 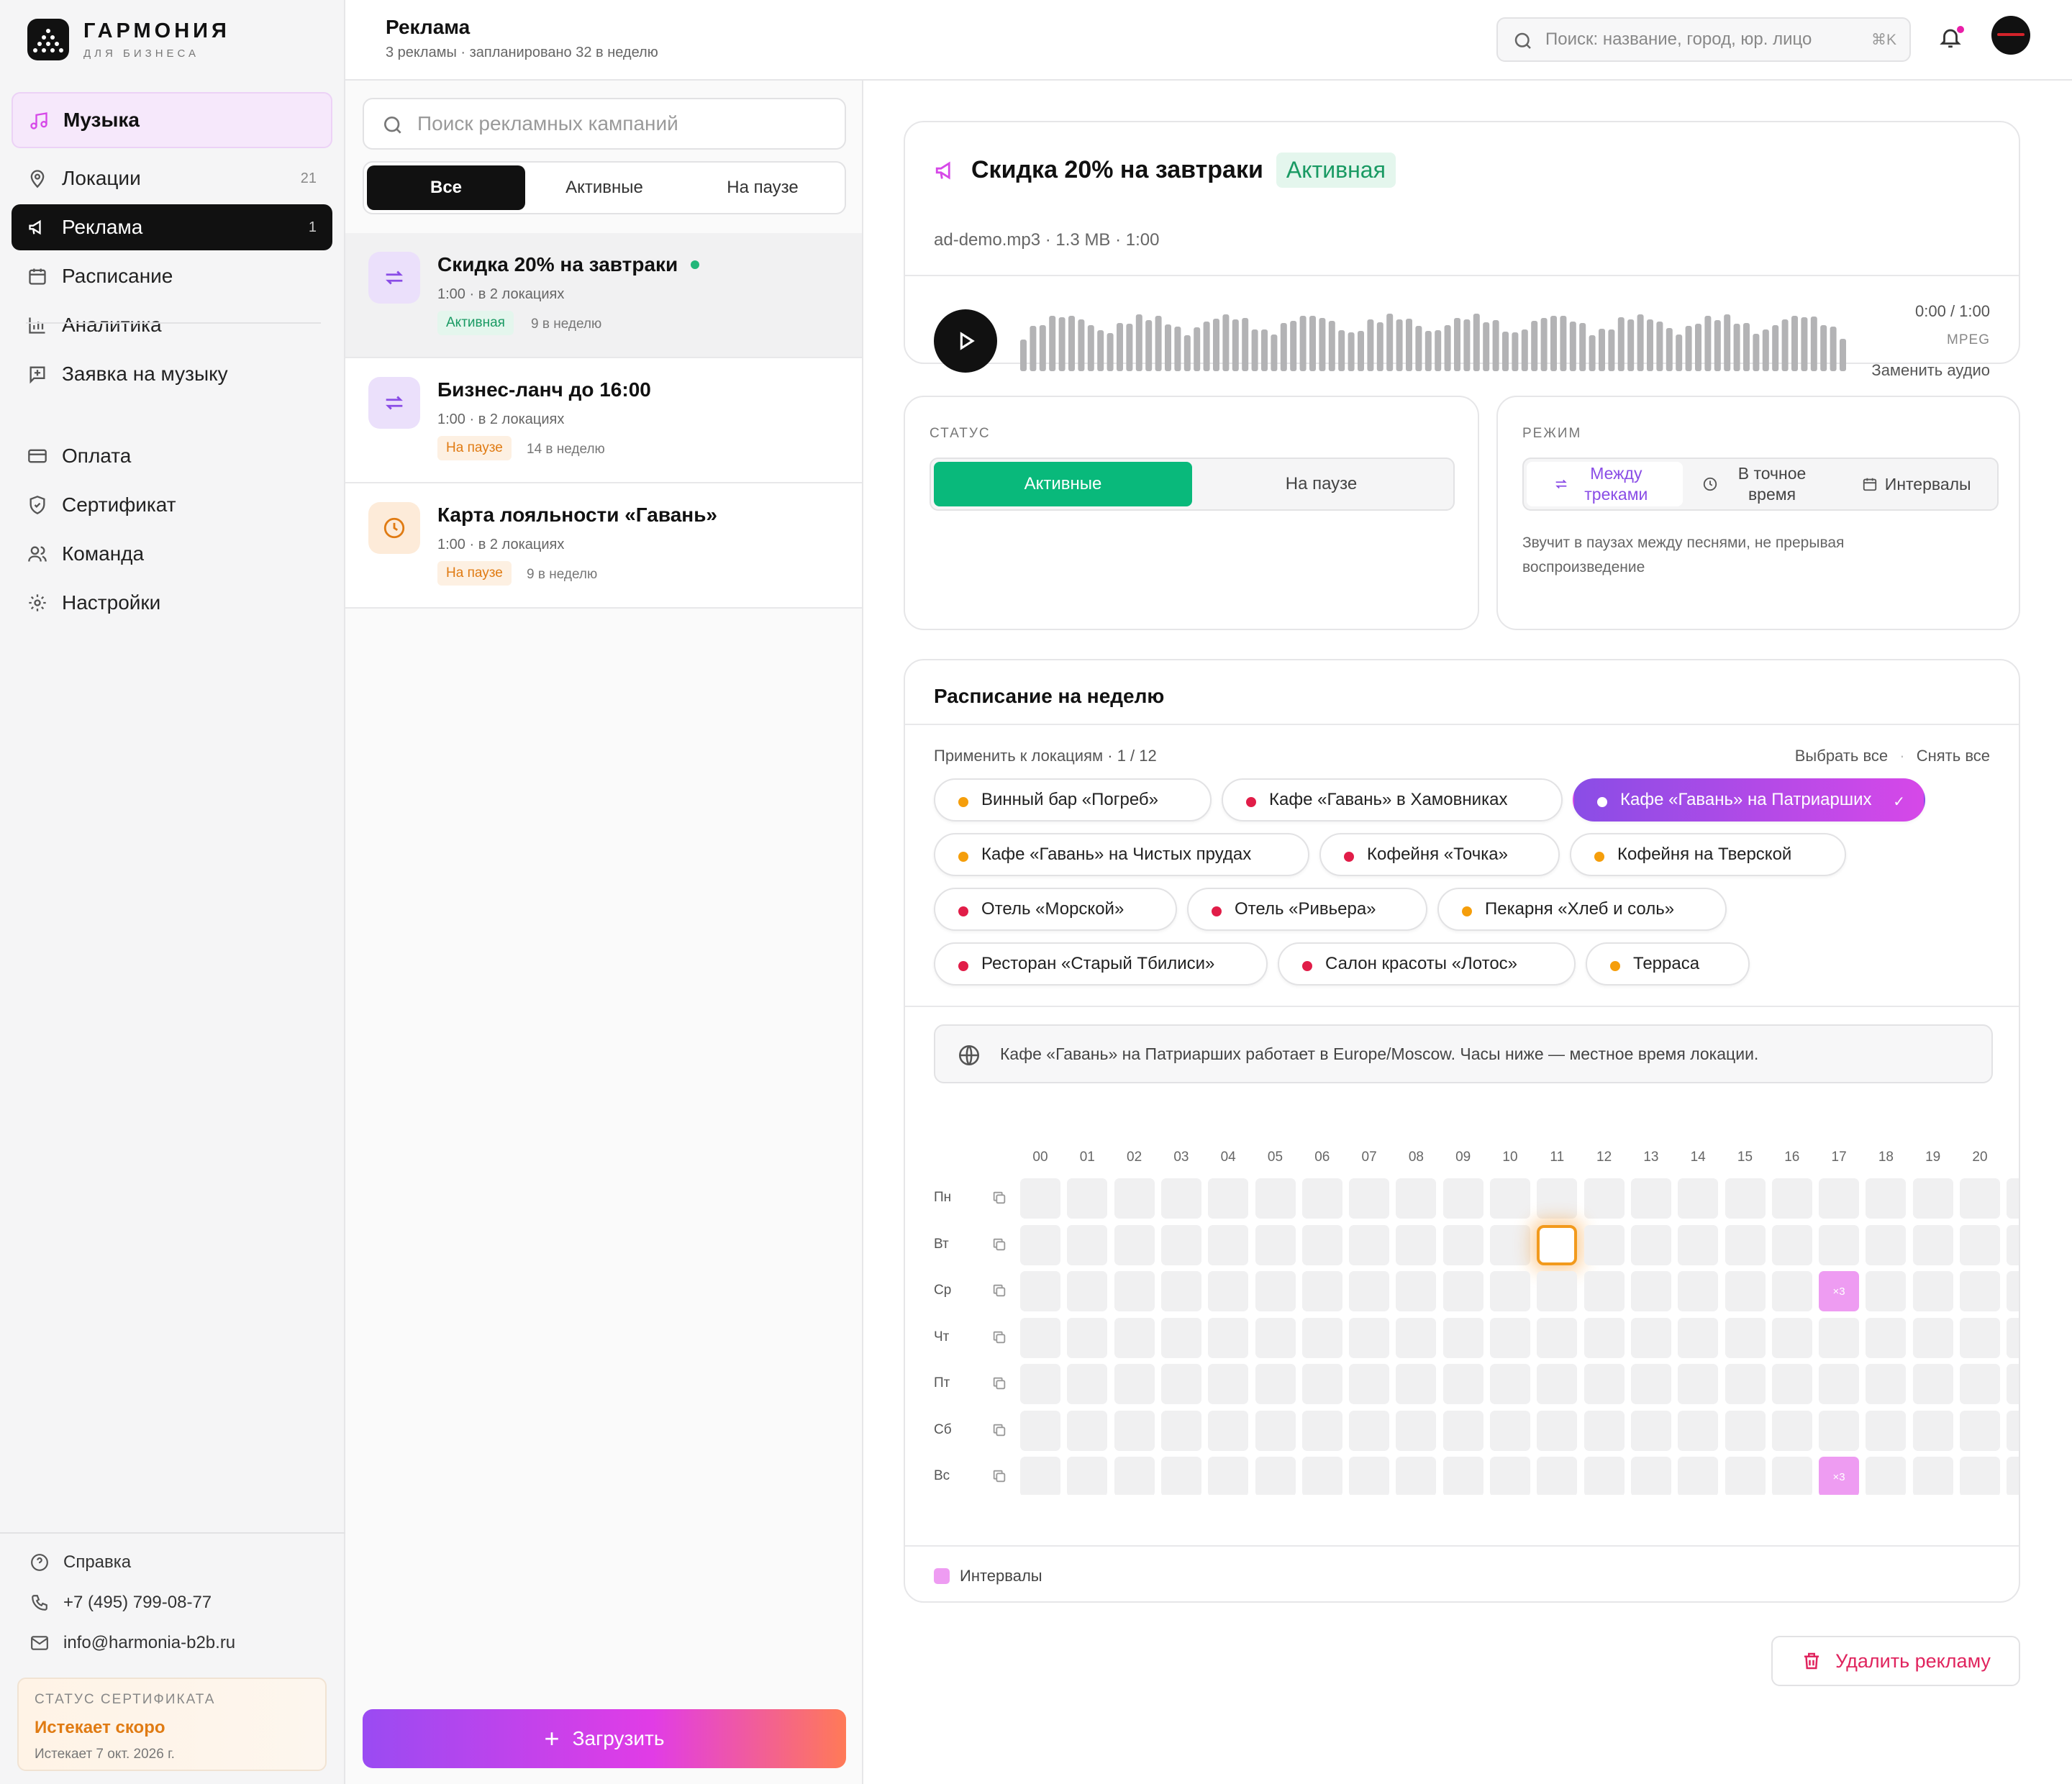 What do you see at coordinates (1950, 37) in the screenshot?
I see `bell-icon` at bounding box center [1950, 37].